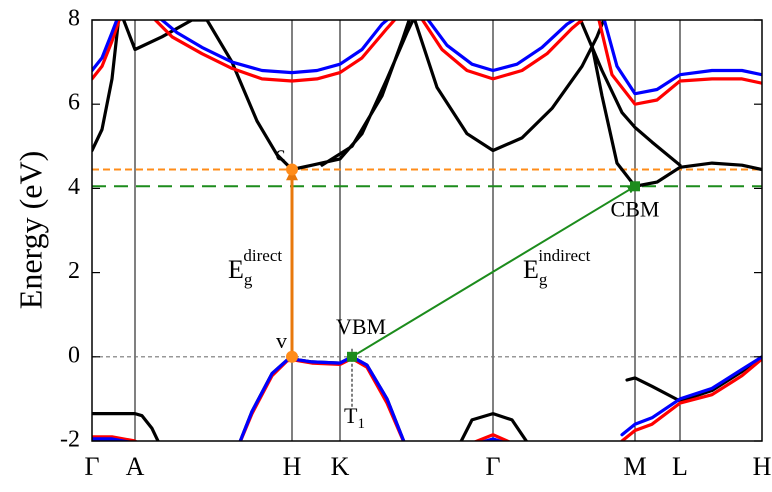  What do you see at coordinates (74, 19) in the screenshot?
I see `y-tick-label: 8` at bounding box center [74, 19].